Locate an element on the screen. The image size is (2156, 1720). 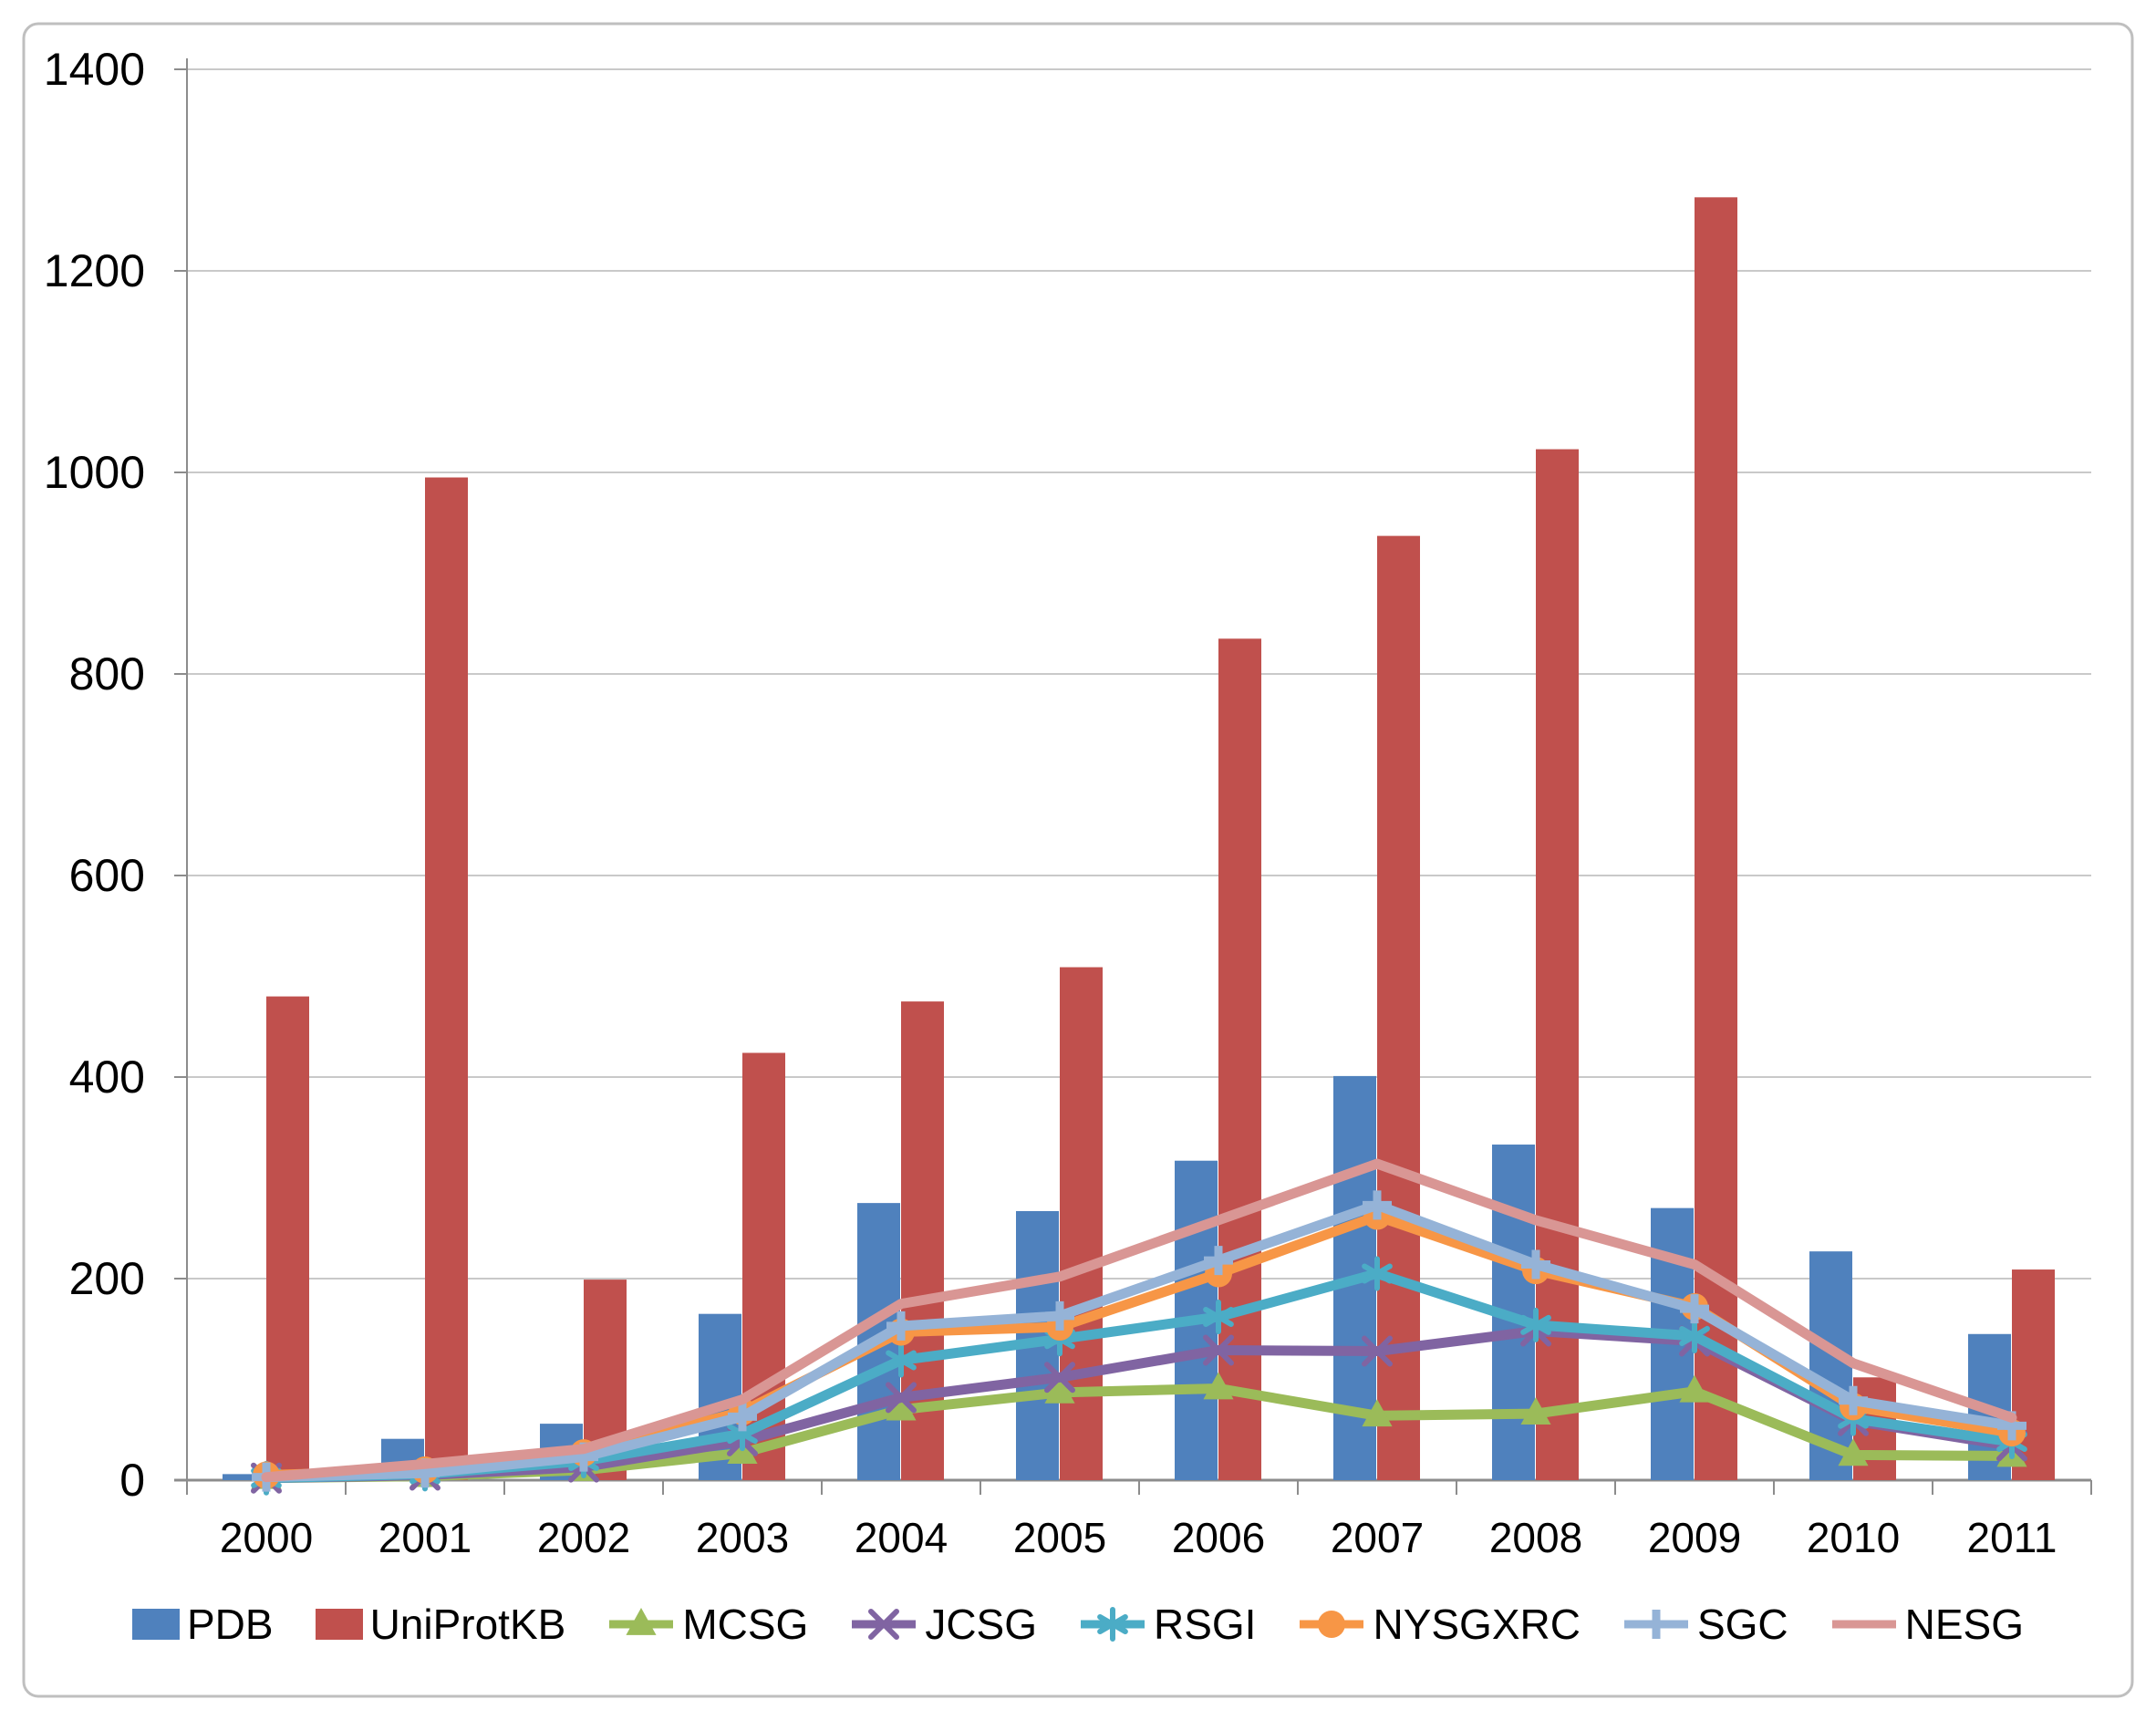
legend-item-uniprotkb: UniProtKB is located at coordinates (440, 1624).